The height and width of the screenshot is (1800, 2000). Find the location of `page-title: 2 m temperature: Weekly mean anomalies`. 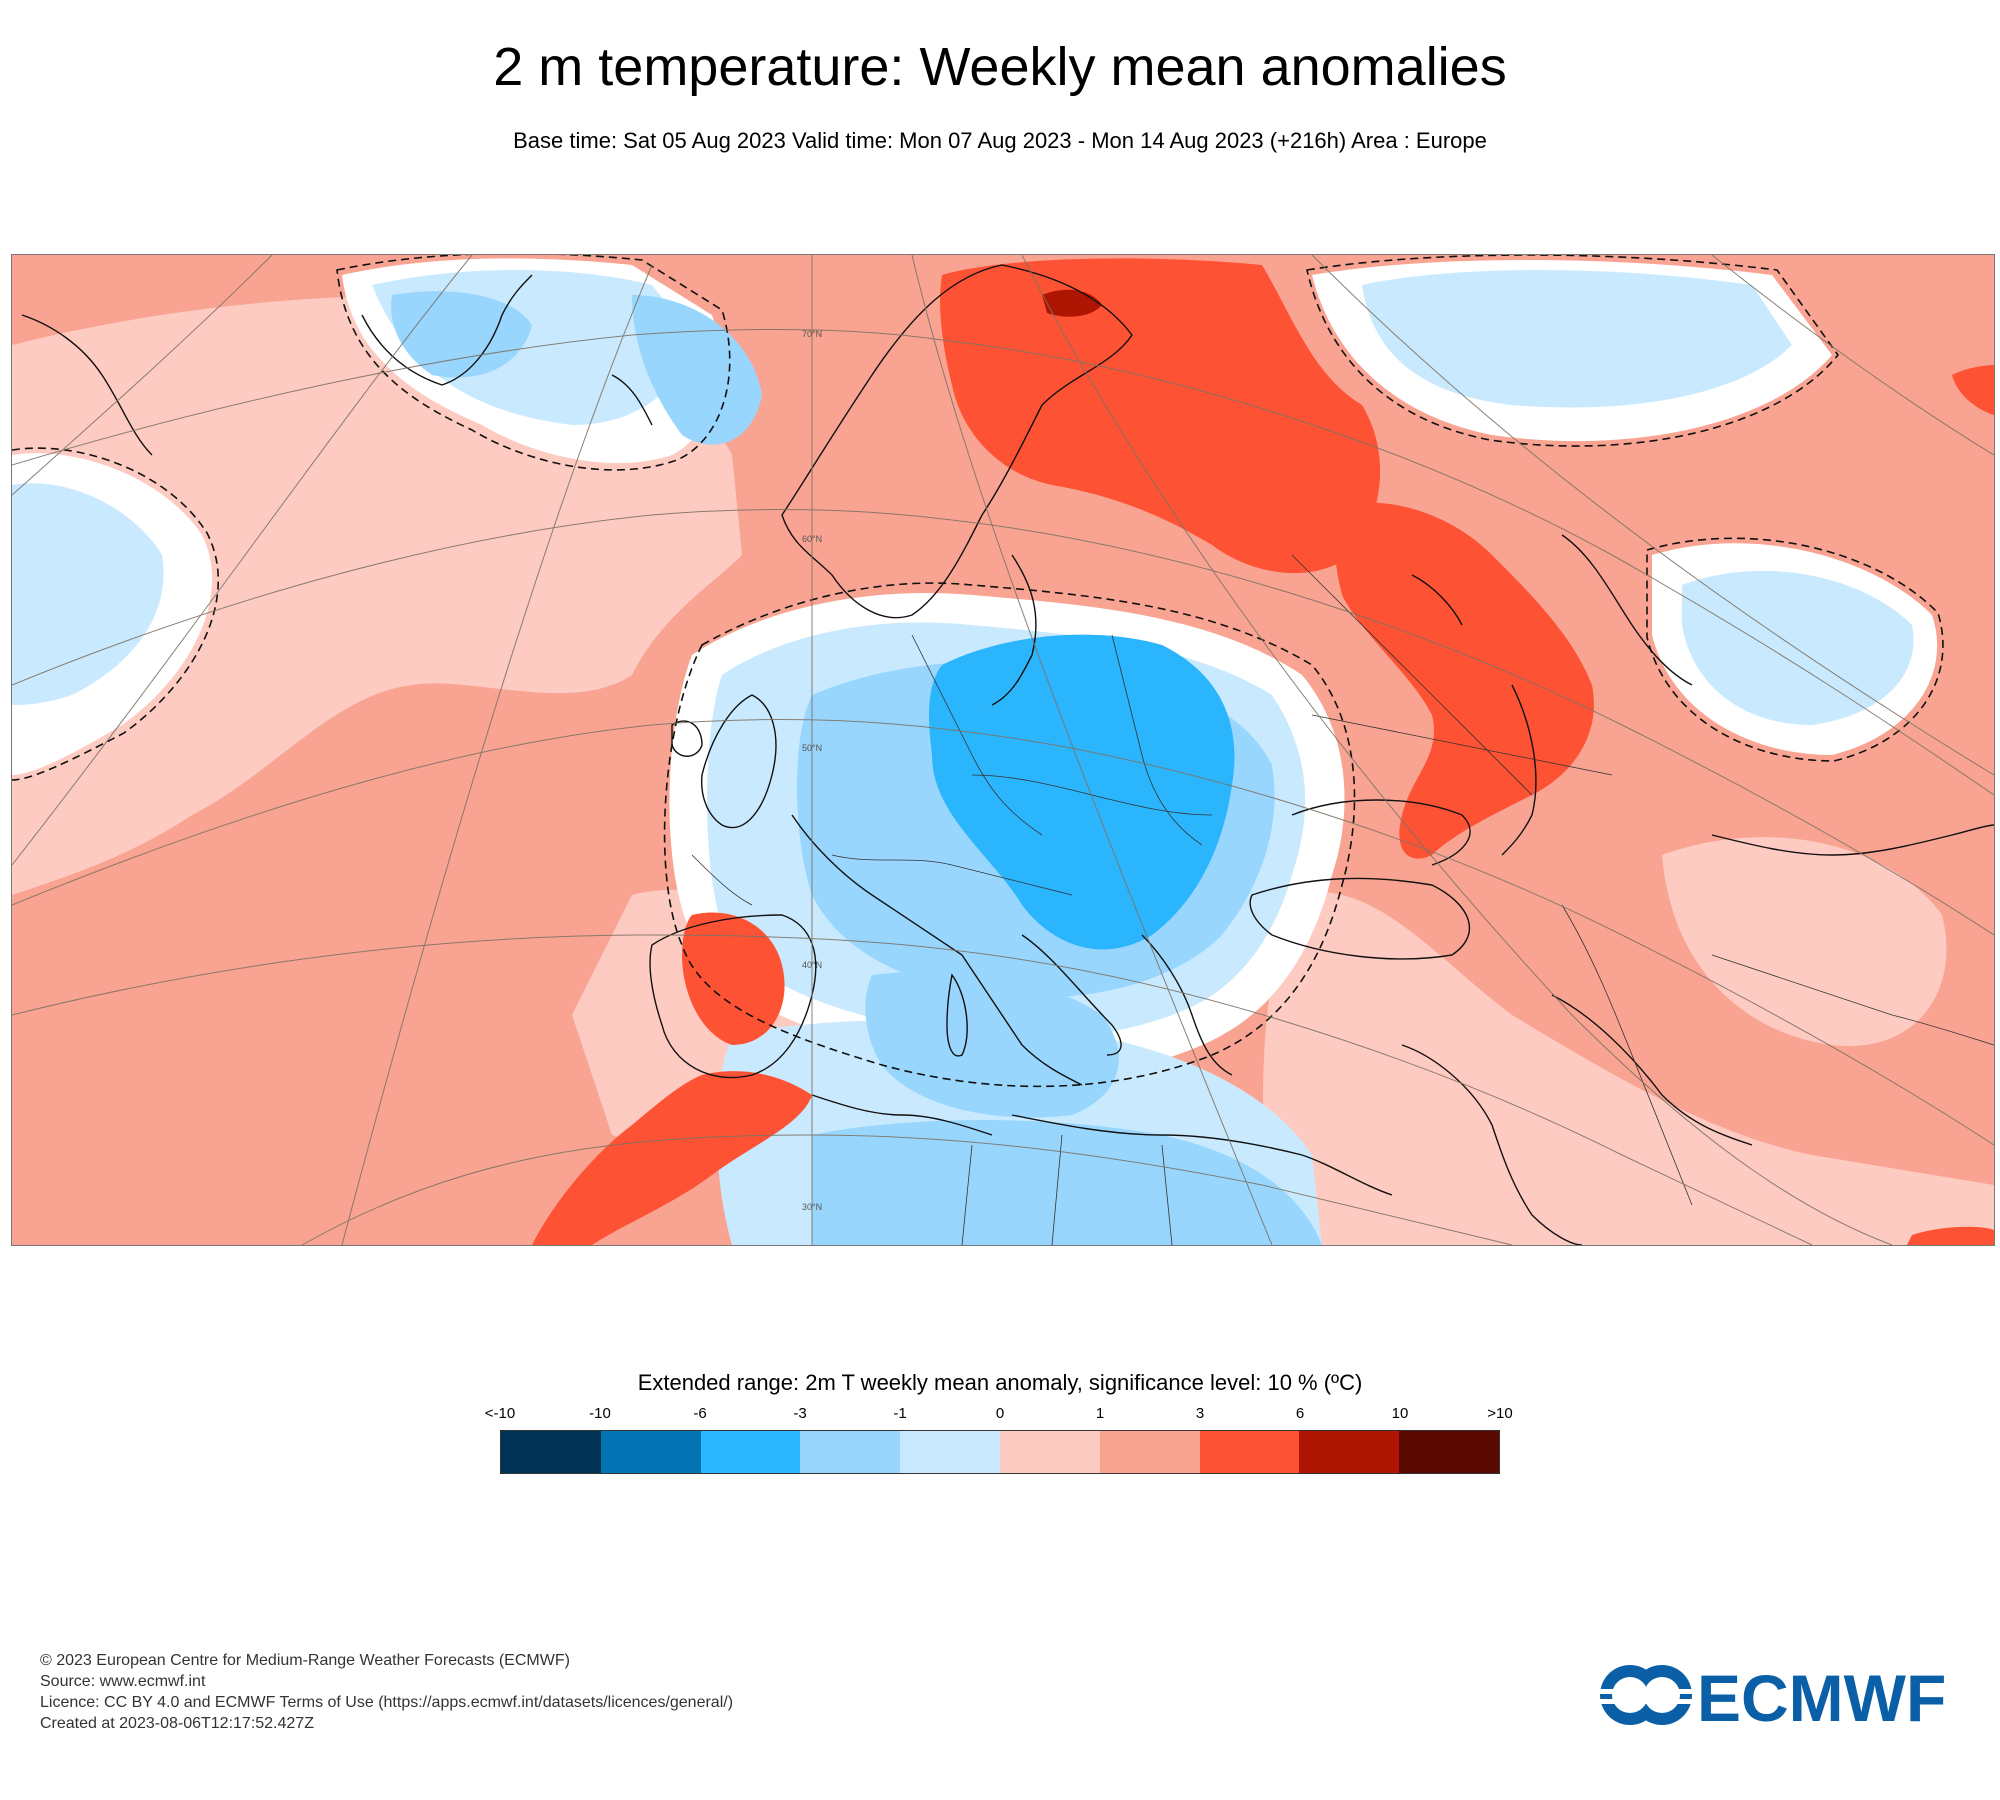

page-title: 2 m temperature: Weekly mean anomalies is located at coordinates (1000, 67).